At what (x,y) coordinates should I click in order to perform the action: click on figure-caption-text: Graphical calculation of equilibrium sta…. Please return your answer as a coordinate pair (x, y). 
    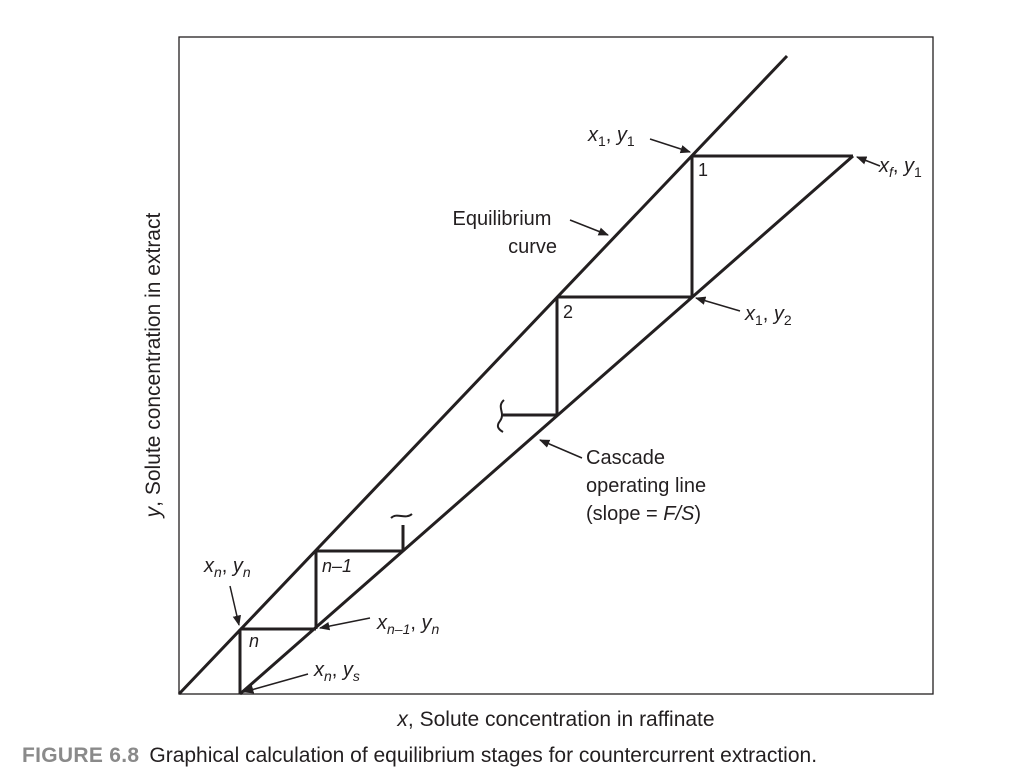
    Looking at the image, I should click on (483, 755).